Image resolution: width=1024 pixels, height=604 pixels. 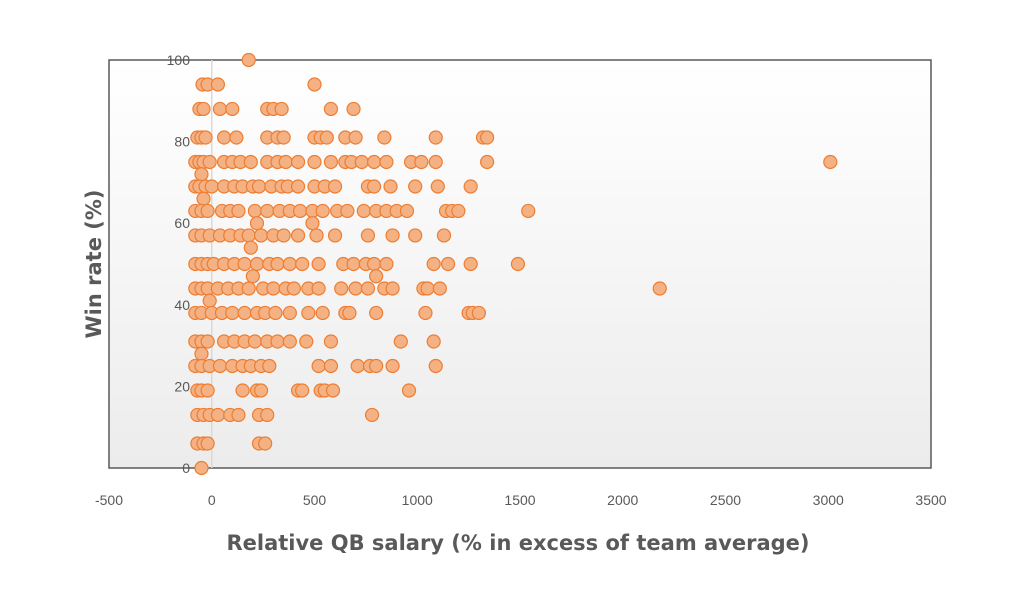 What do you see at coordinates (179, 264) in the screenshot?
I see `y-axis-tick-labels: 0 20 40 60 80 100` at bounding box center [179, 264].